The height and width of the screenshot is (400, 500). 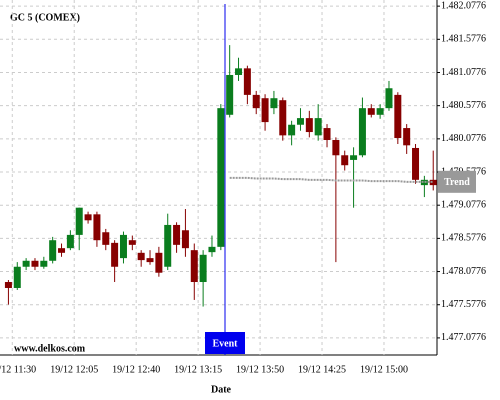 What do you see at coordinates (18, 369) in the screenshot?
I see `x-tick-label: 19/12 11:30` at bounding box center [18, 369].